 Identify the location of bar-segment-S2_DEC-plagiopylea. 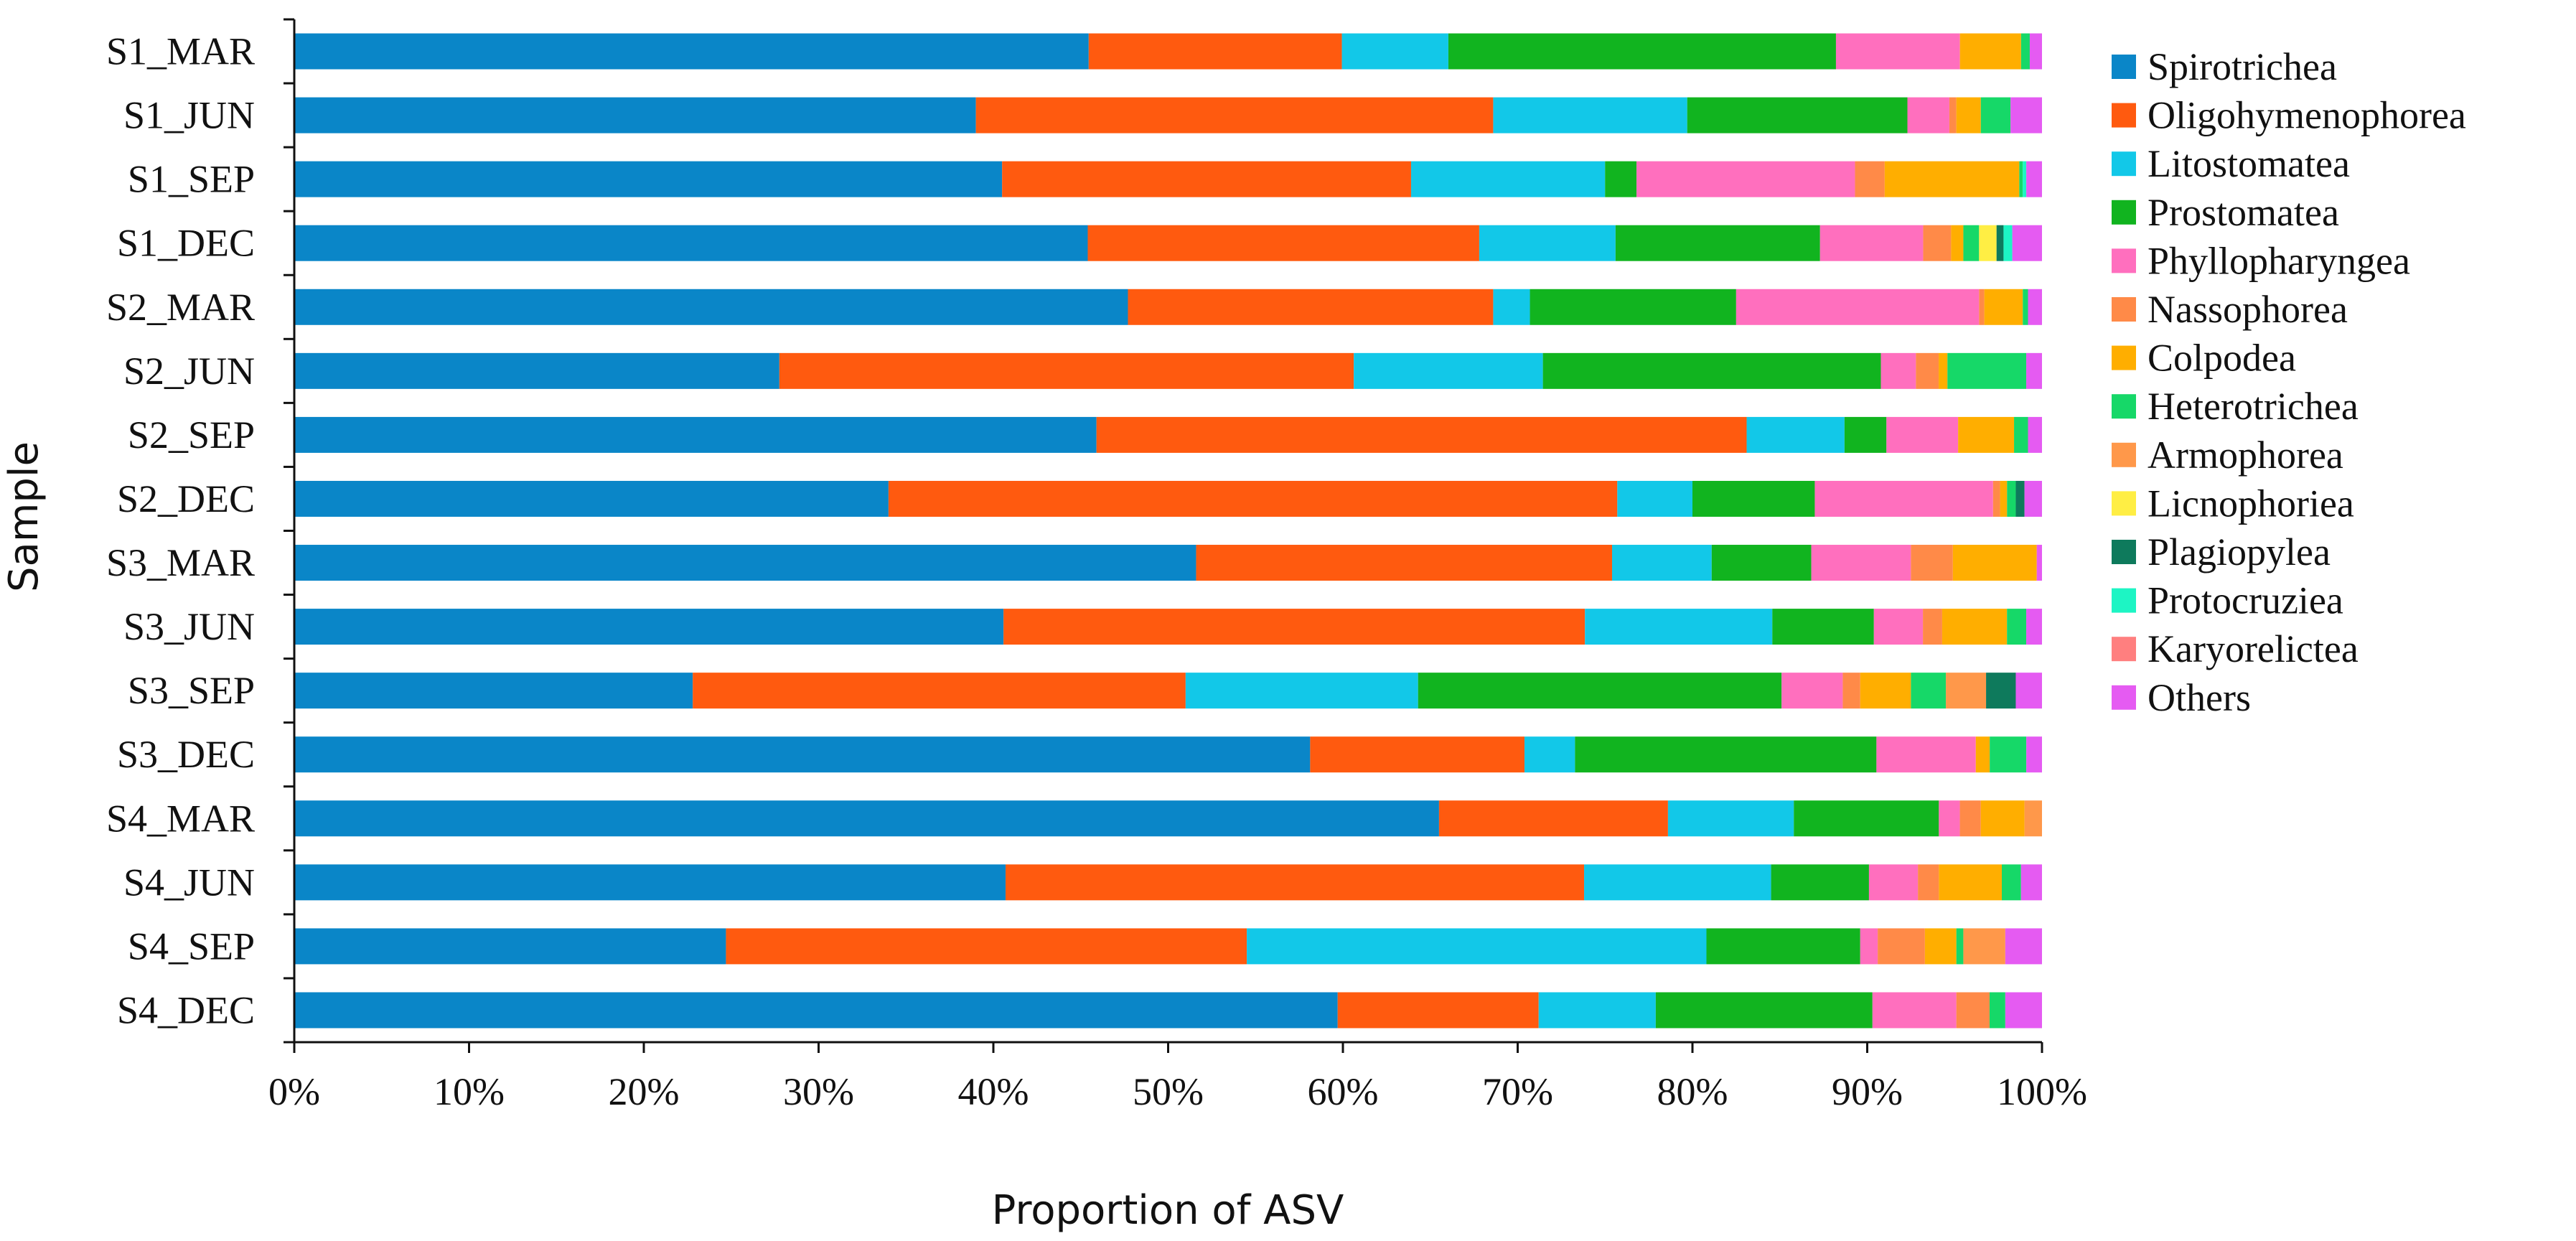
(2020, 498).